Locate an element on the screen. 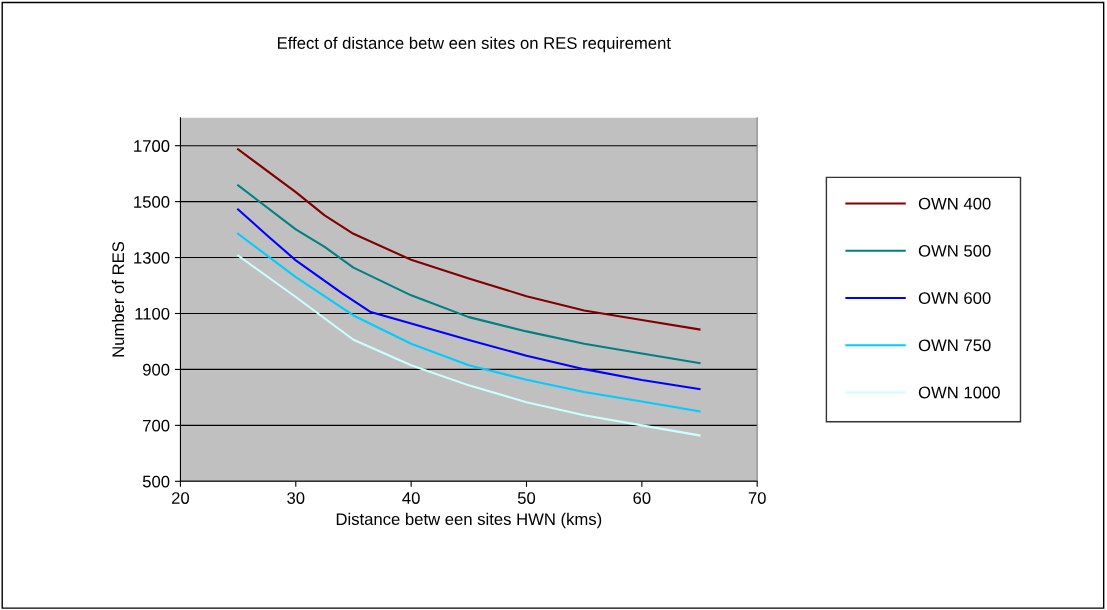  x-tick-label: 30 is located at coordinates (296, 498).